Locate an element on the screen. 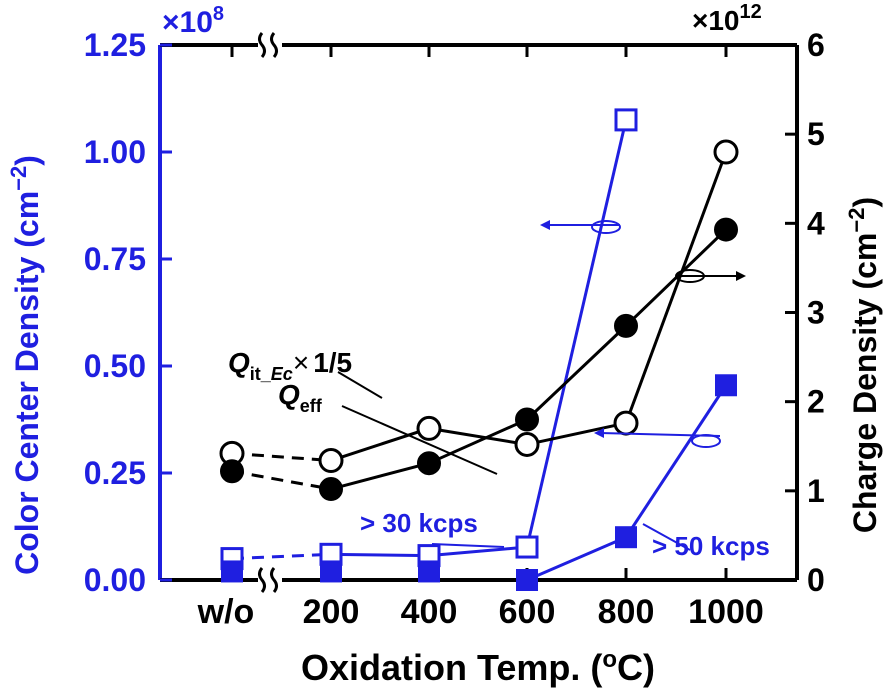 This screenshot has width=896, height=691. right-tick-label: 1 is located at coordinates (816, 491).